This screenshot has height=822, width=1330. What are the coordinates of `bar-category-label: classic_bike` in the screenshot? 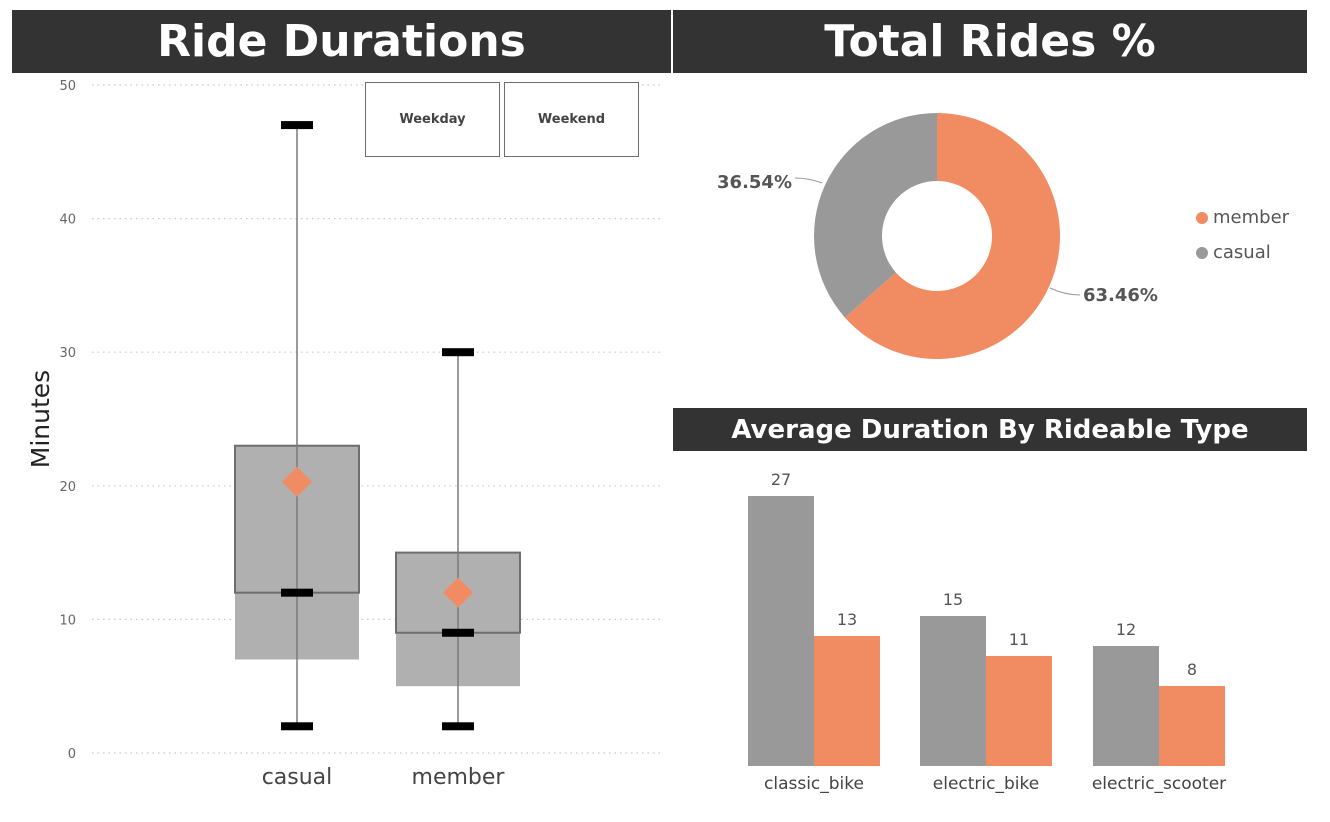 It's located at (814, 784).